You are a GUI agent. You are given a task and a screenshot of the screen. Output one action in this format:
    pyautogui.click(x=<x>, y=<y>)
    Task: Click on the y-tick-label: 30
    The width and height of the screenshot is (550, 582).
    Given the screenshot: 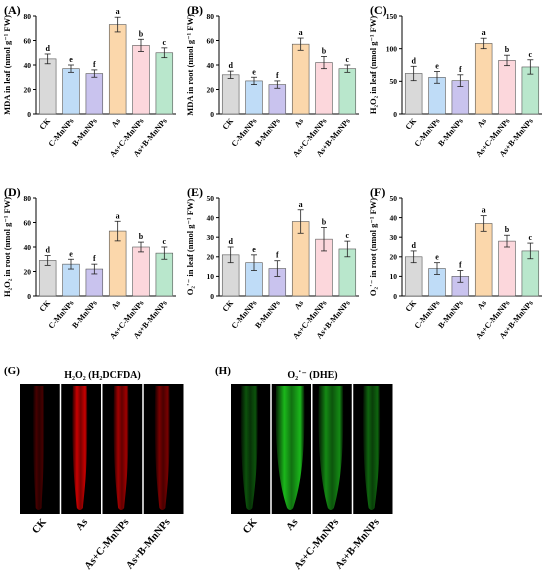 What is the action you would take?
    pyautogui.click(x=211, y=237)
    